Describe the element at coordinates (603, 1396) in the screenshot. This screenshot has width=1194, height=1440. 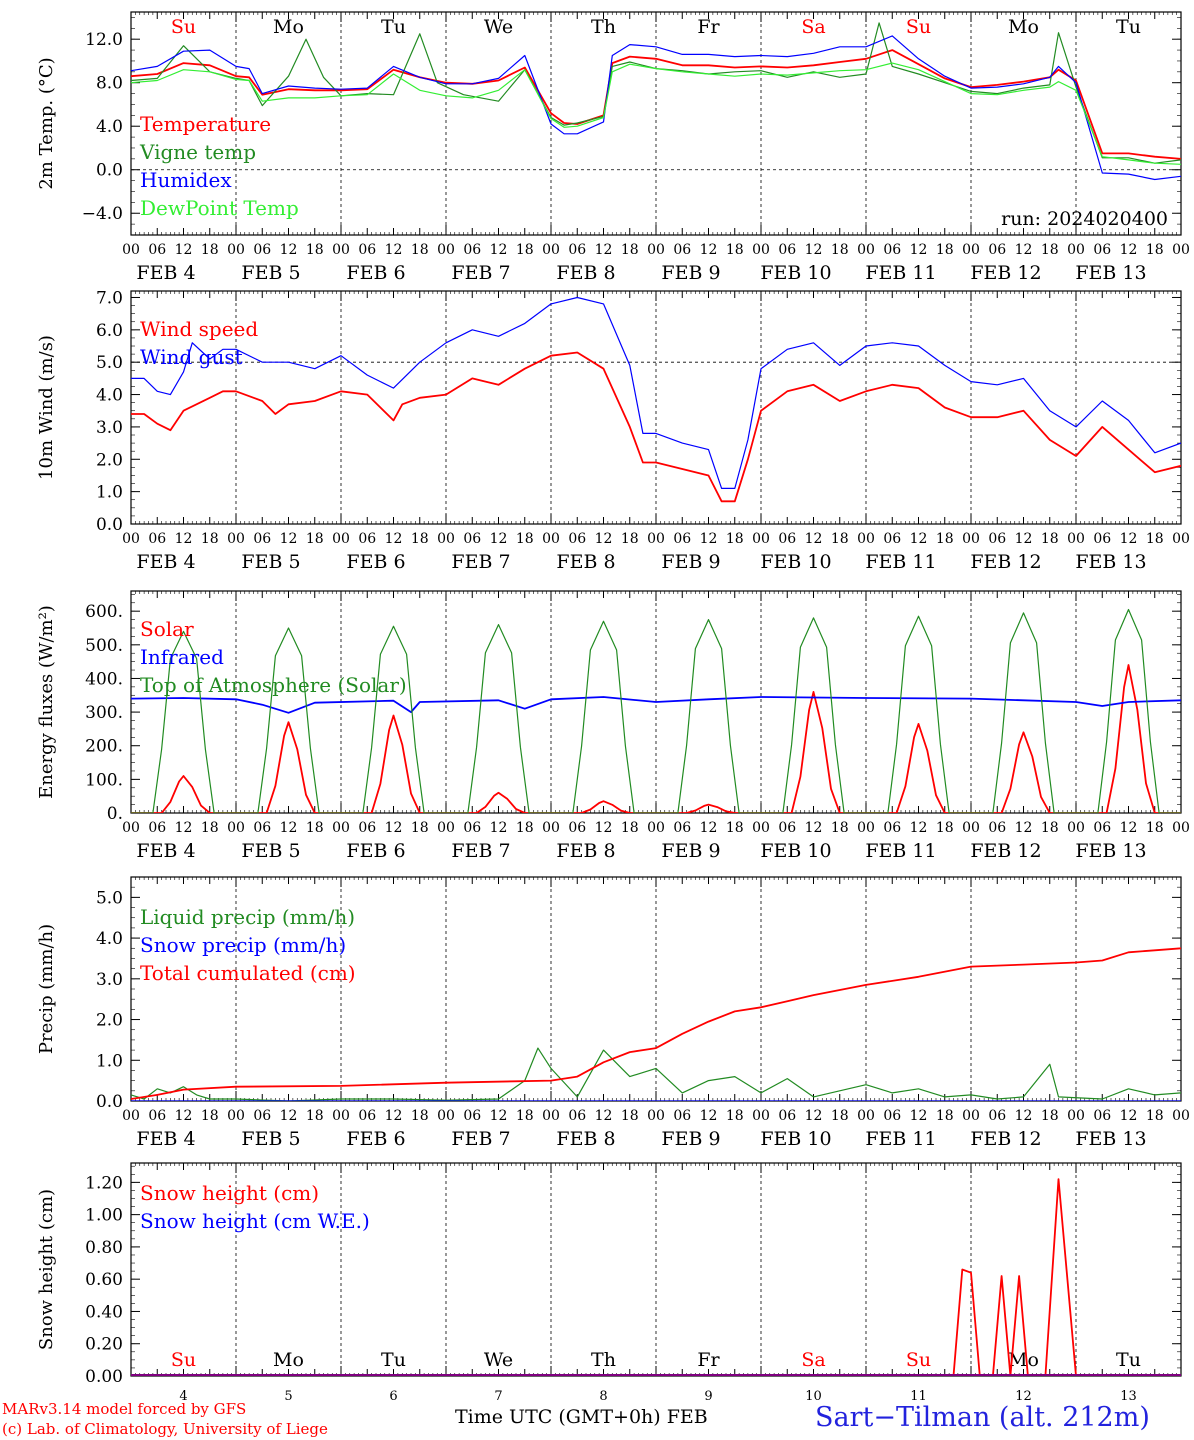
I see `day-number-label: 8` at that location.